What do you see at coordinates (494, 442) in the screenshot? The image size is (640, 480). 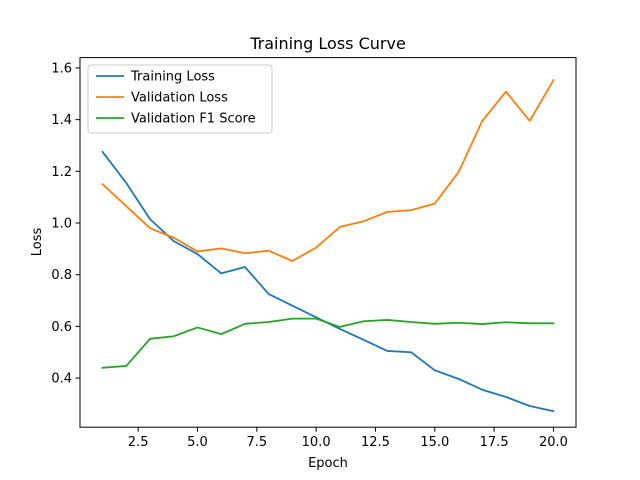 I see `x-tick-label: 17.5` at bounding box center [494, 442].